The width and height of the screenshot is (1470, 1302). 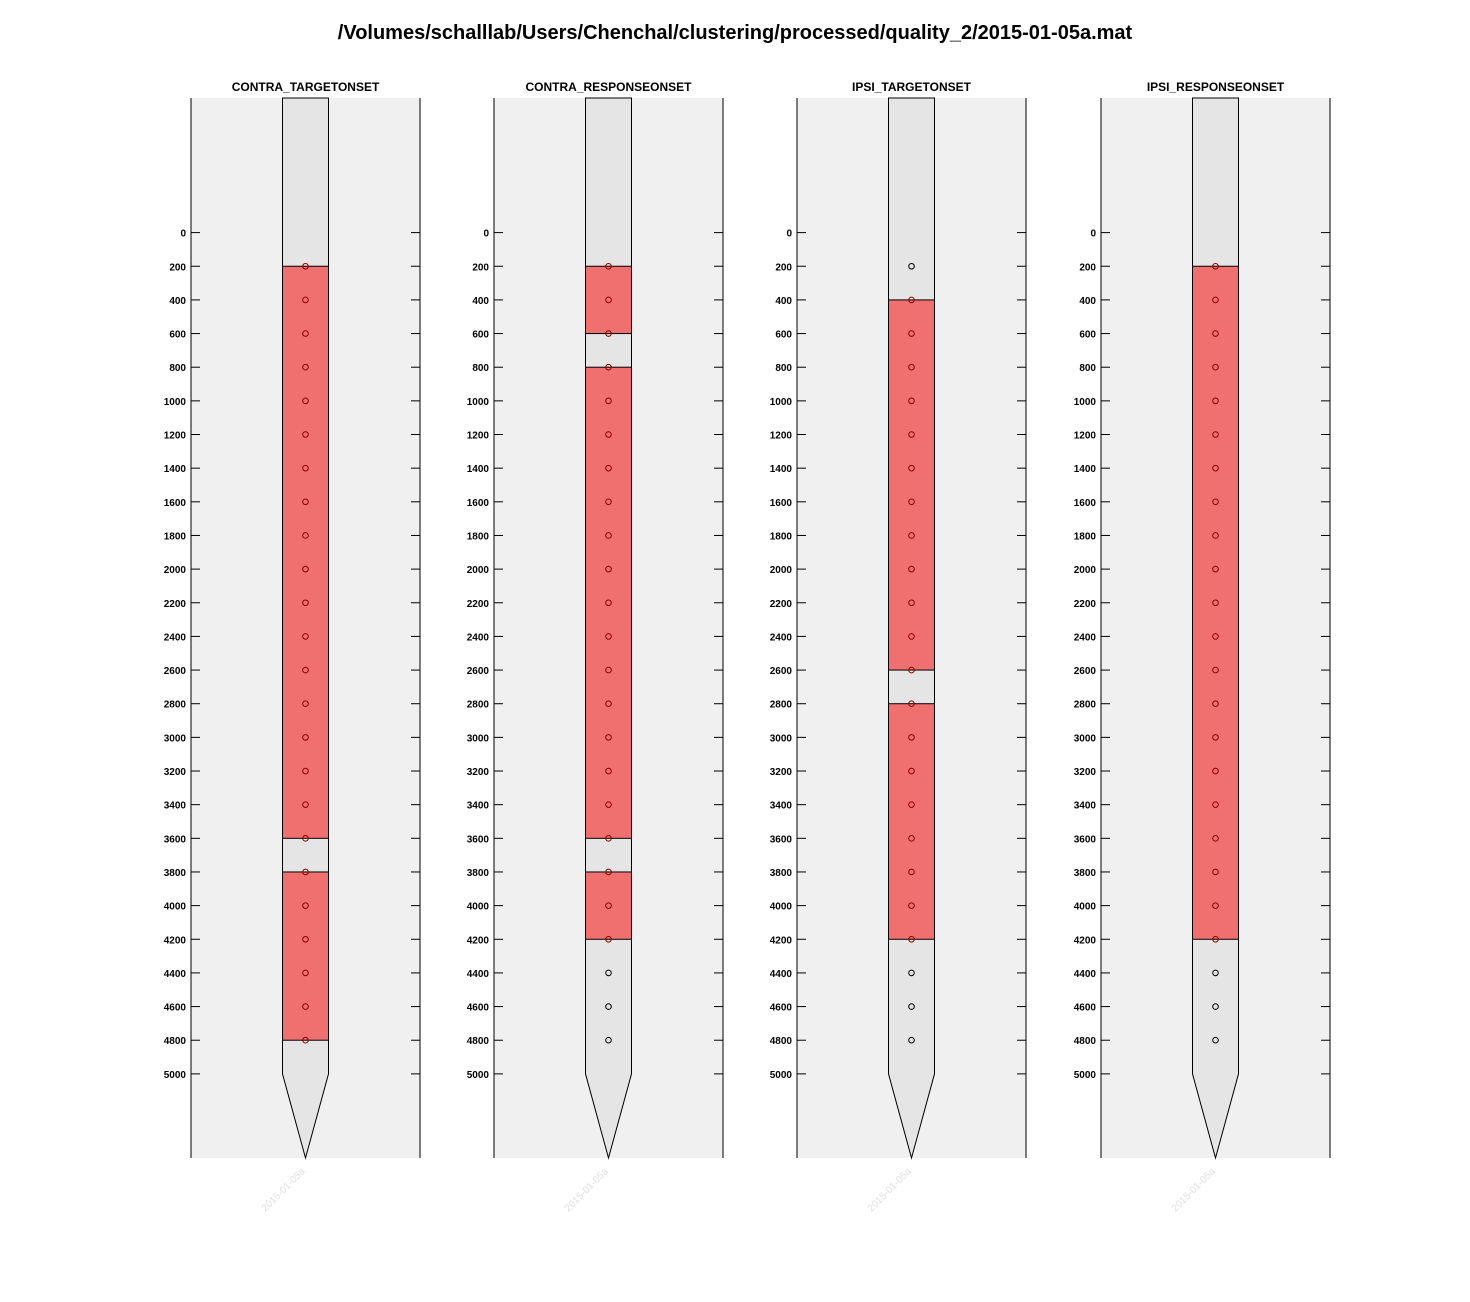 I want to click on panel-title: IPSI_TARGETONSET, so click(x=912, y=87).